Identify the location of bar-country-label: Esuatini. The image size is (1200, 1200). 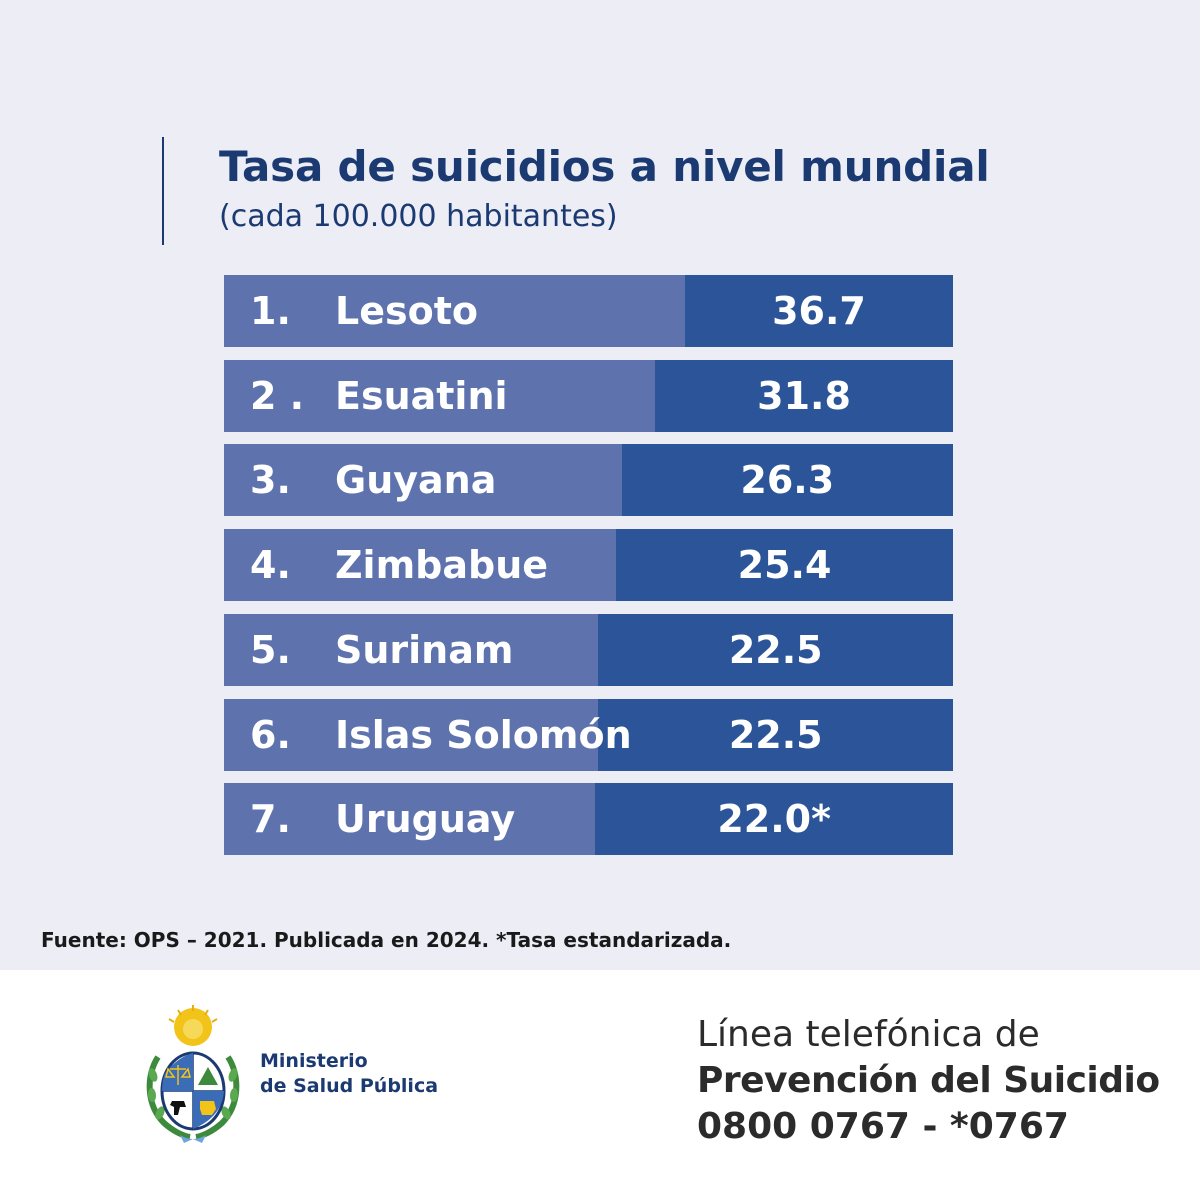
(421, 395).